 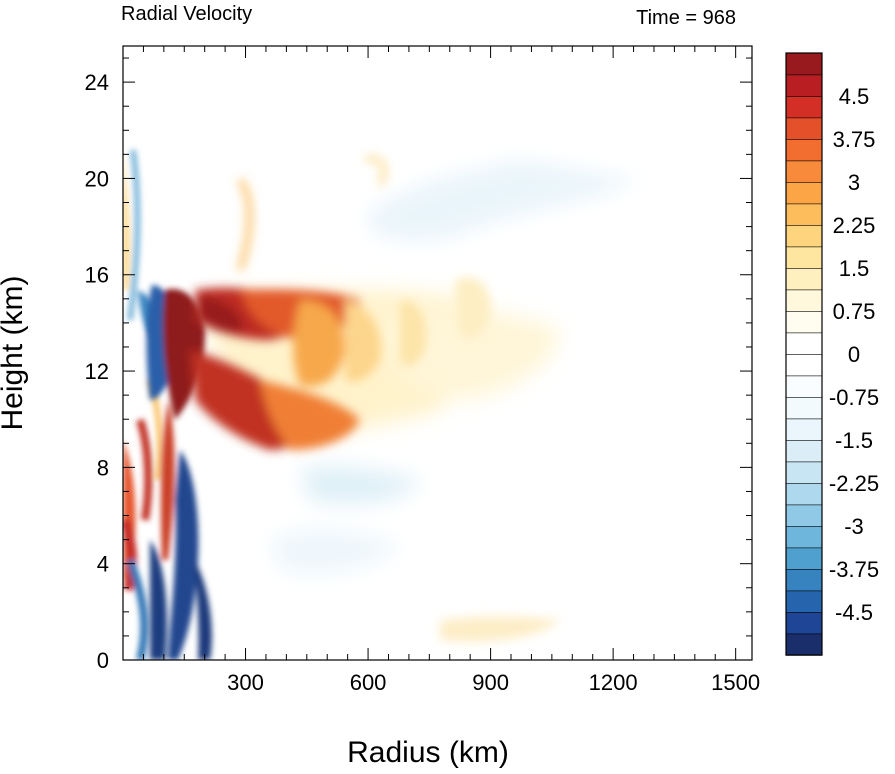 What do you see at coordinates (854, 354) in the screenshot?
I see `colorbar-label: 0` at bounding box center [854, 354].